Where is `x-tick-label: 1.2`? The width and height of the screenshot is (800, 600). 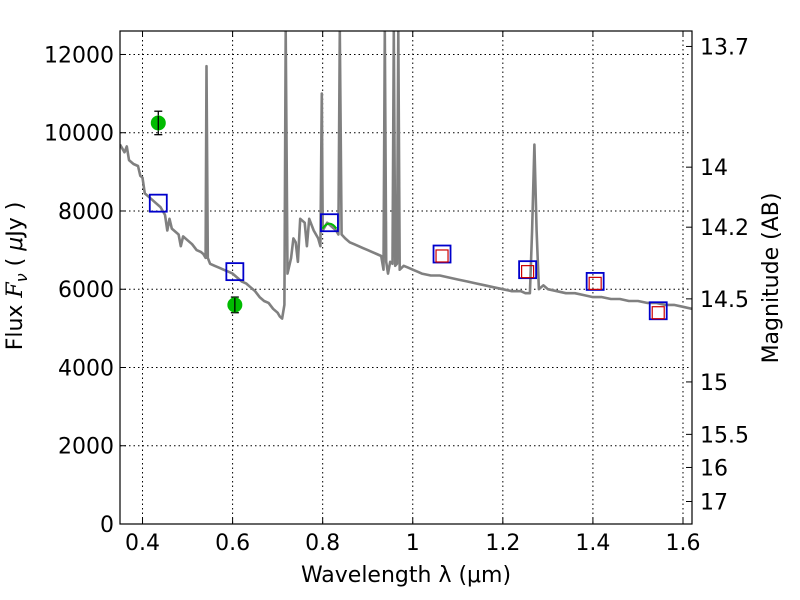 x-tick-label: 1.2 is located at coordinates (502, 543).